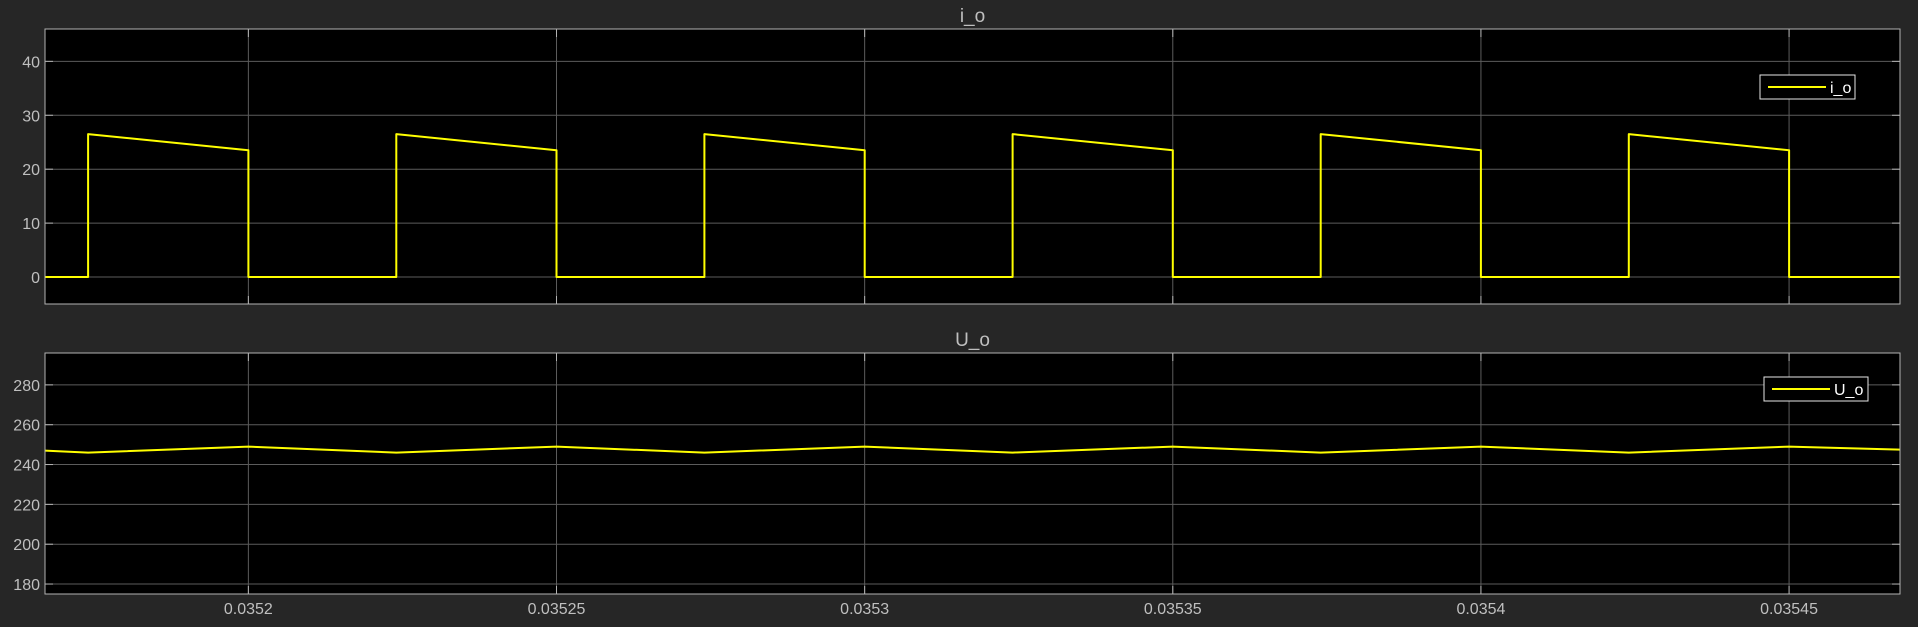 The height and width of the screenshot is (627, 1918). I want to click on y-tick-label: 0, so click(35, 278).